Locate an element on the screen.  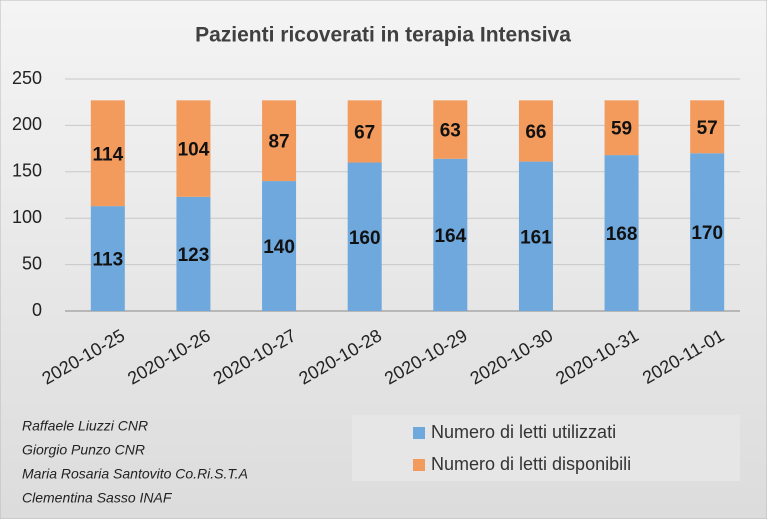
data-label: 164 is located at coordinates (450, 236).